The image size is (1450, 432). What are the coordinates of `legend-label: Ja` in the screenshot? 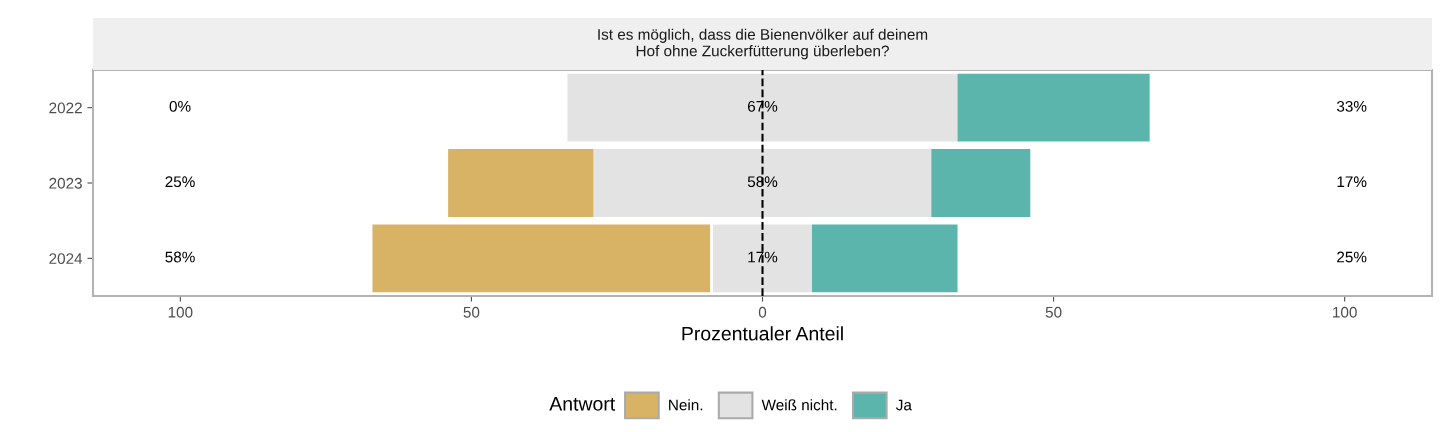 It's located at (904, 405).